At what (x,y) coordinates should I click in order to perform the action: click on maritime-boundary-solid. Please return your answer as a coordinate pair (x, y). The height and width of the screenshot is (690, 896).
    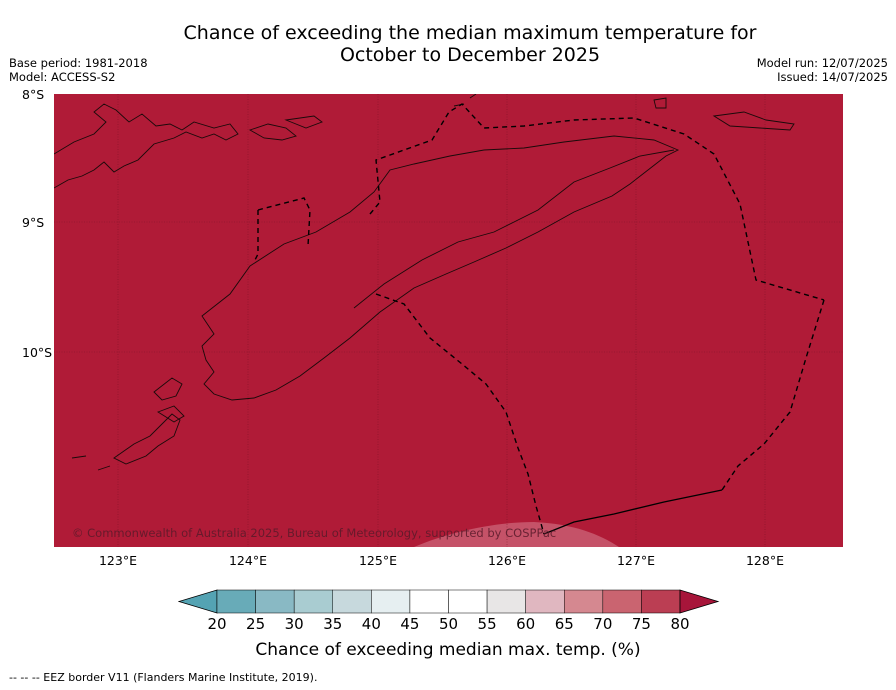
    Looking at the image, I should click on (633, 512).